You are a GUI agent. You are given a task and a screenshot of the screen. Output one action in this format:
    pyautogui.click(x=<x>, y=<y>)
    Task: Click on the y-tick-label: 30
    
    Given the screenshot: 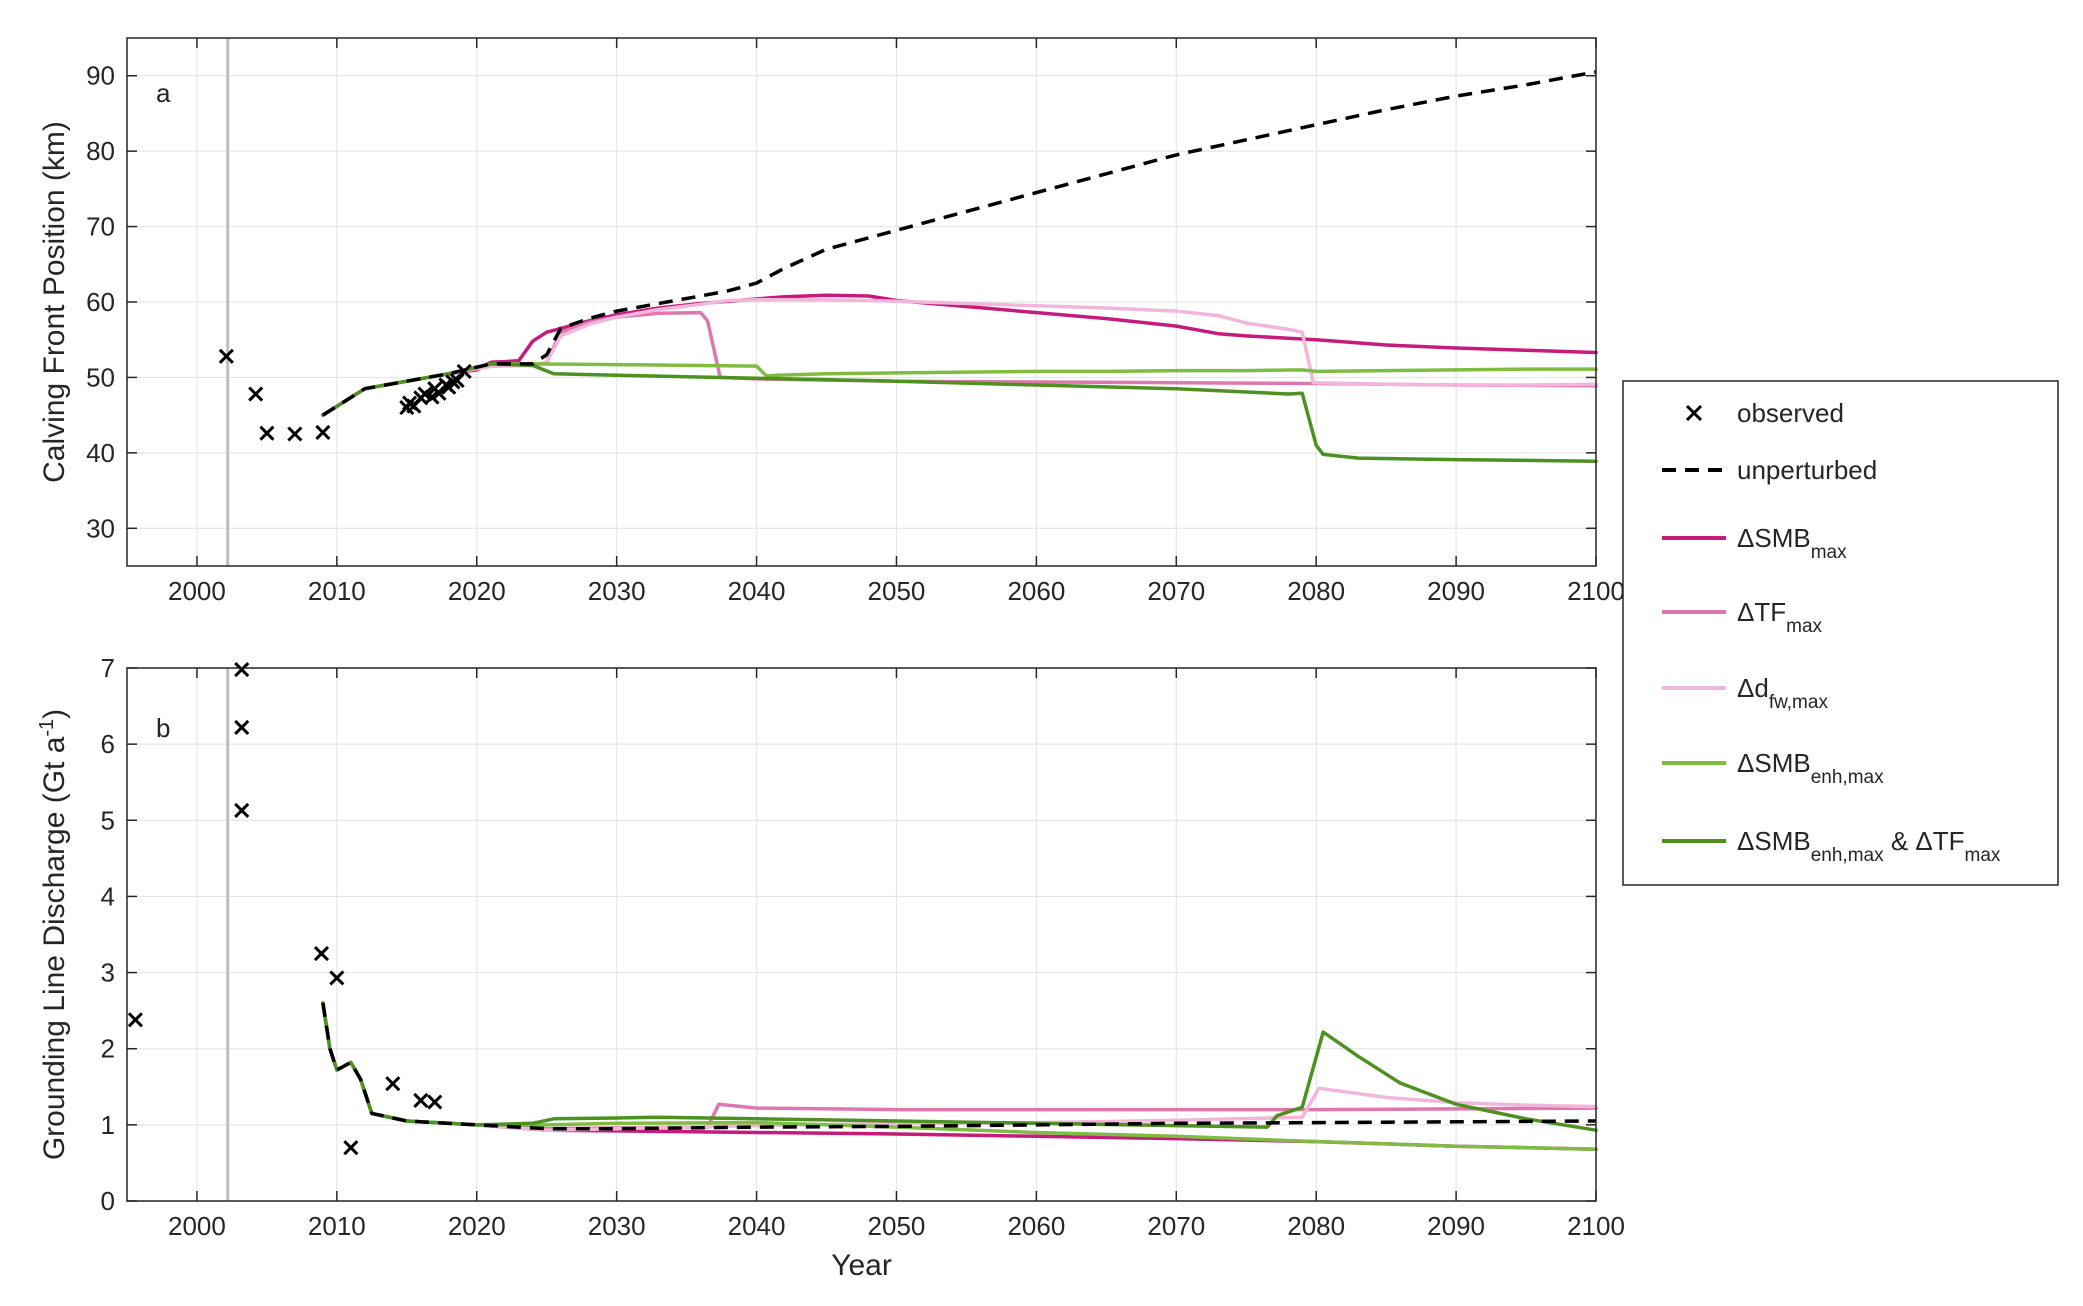 What is the action you would take?
    pyautogui.click(x=100, y=528)
    